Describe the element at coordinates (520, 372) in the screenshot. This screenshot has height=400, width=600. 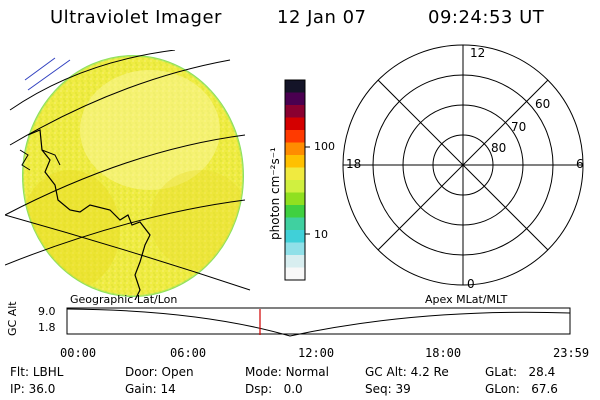
I see `glat-info: GLat: 28.4` at that location.